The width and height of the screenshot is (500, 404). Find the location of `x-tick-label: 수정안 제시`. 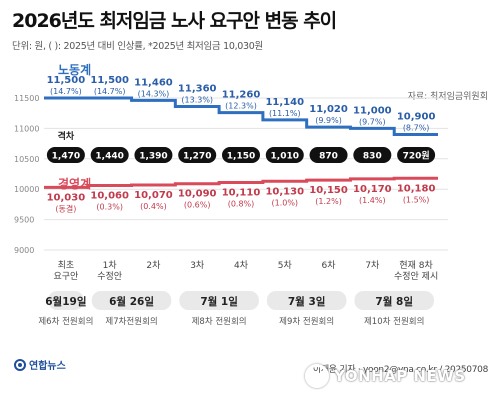

x-tick-label: 수정안 제시 is located at coordinates (416, 276).